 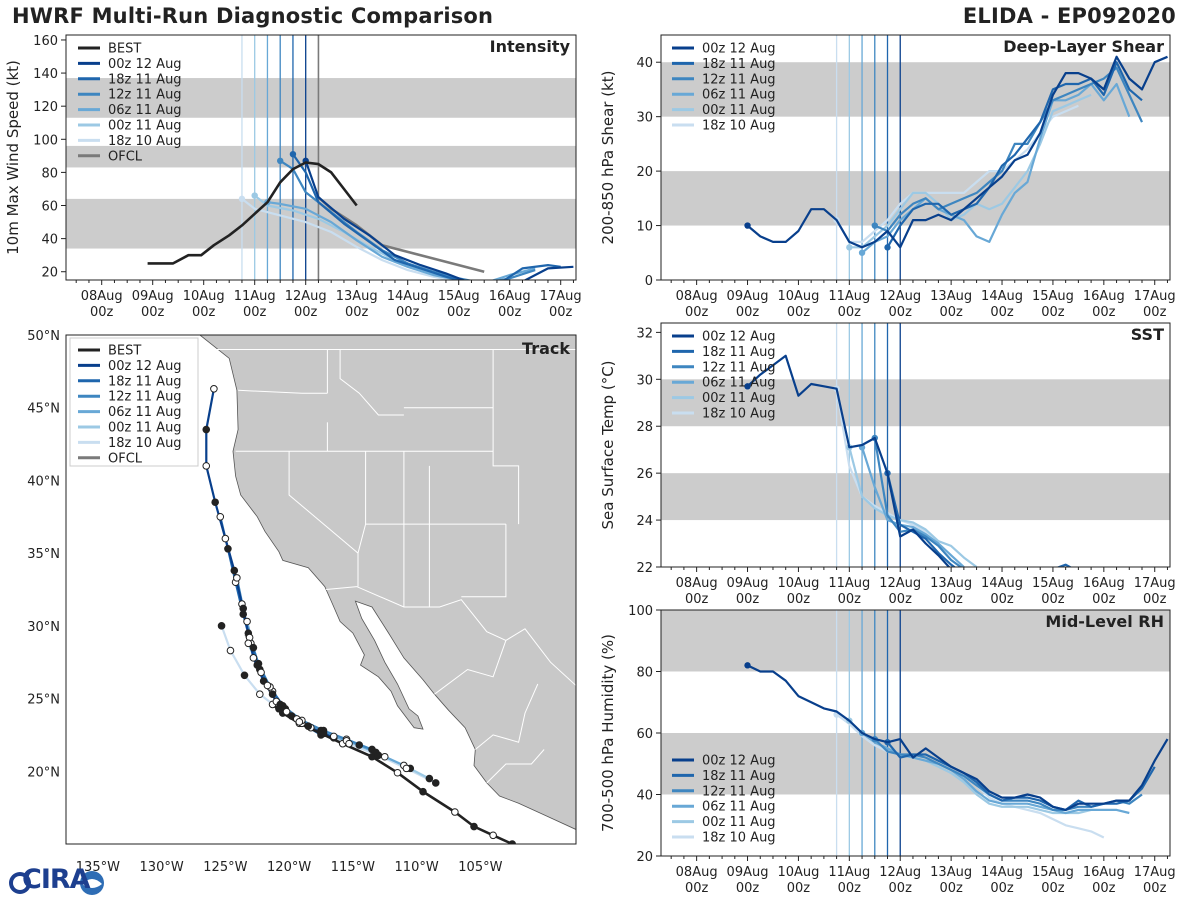 I want to click on legend-label: OFCL, so click(x=125, y=156).